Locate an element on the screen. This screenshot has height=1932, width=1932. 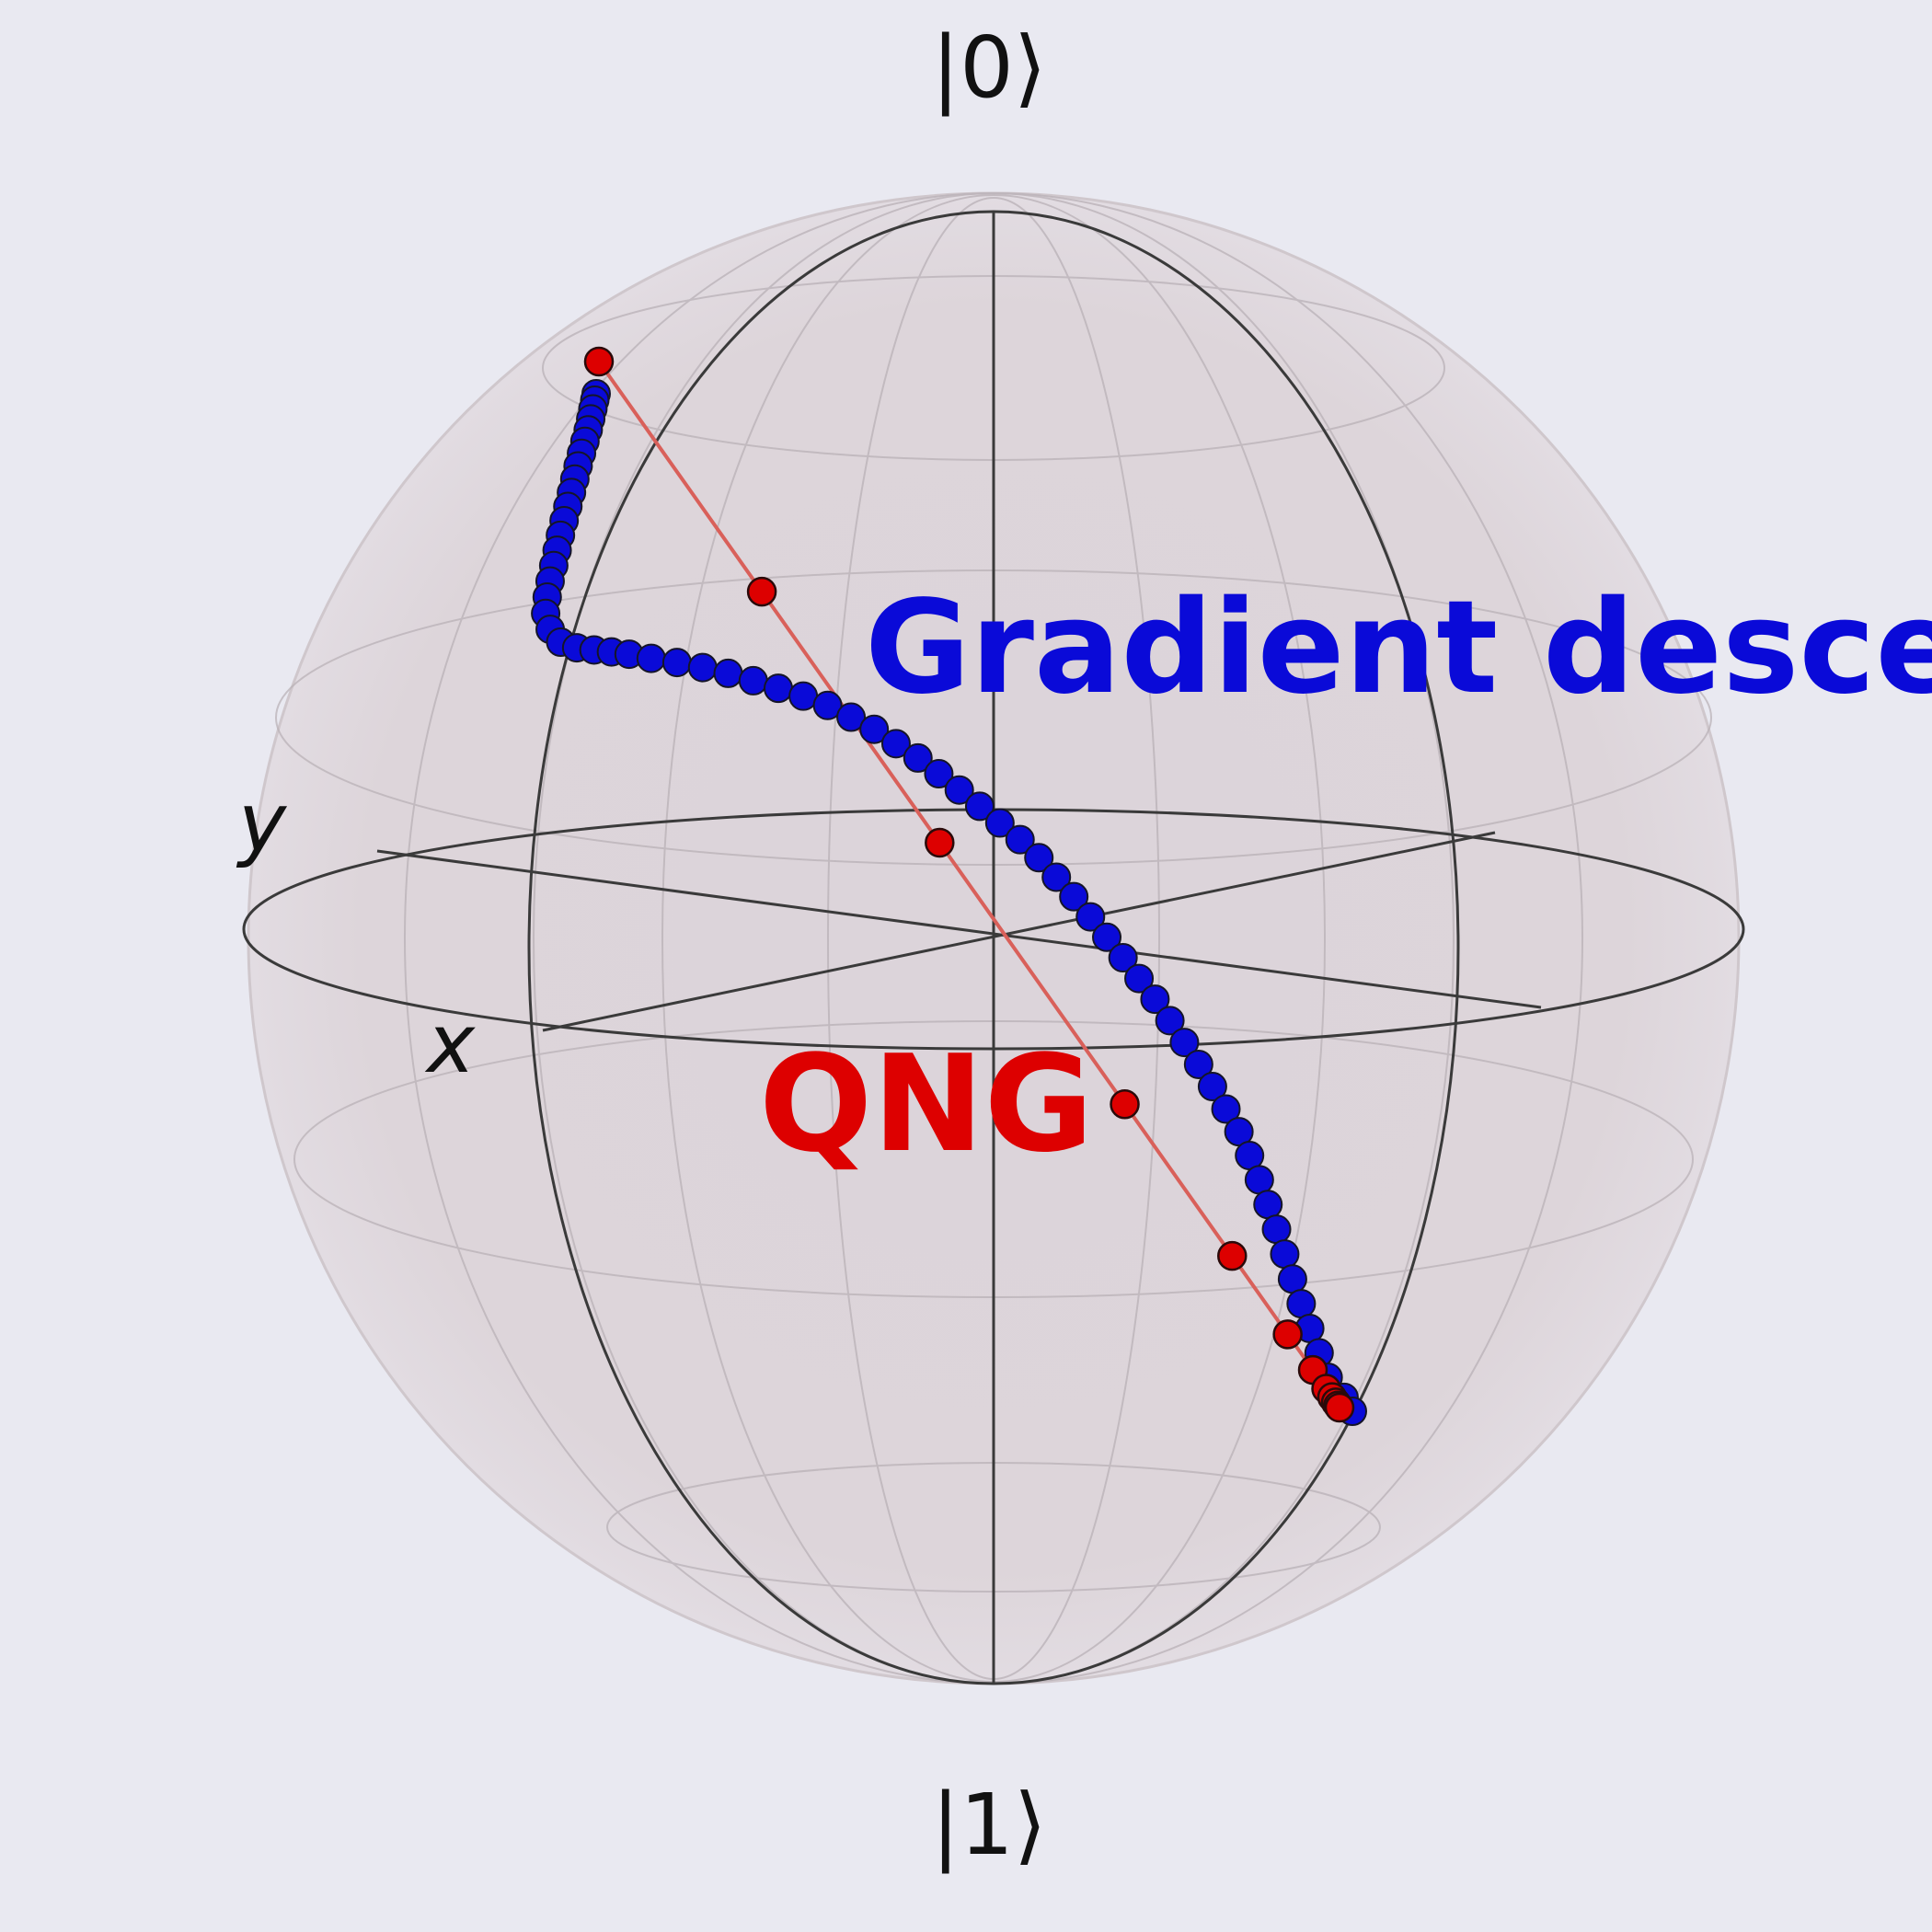
x-axis is located at coordinates (1019, 931).